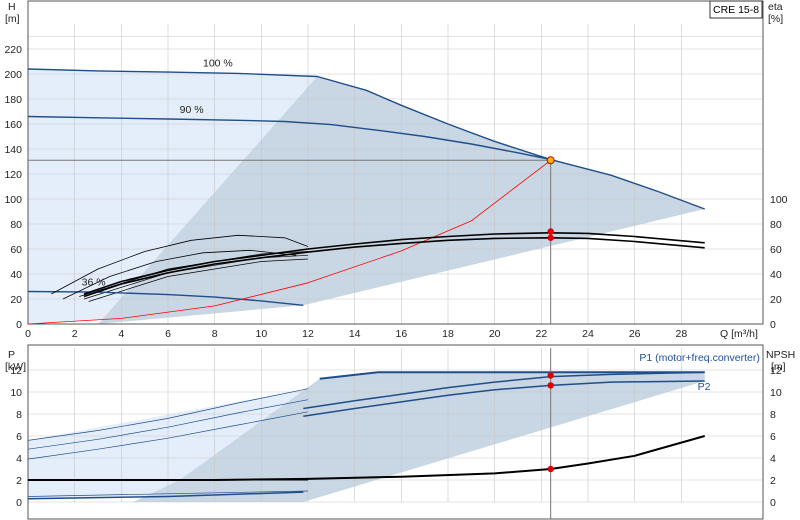 The width and height of the screenshot is (800, 520). What do you see at coordinates (13, 50) in the screenshot?
I see `y-left-tick-label: 220` at bounding box center [13, 50].